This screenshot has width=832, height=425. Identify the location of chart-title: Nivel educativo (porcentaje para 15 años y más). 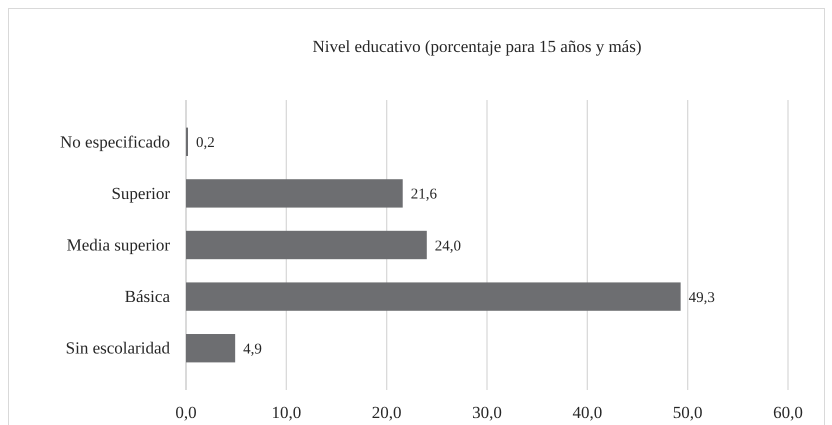
(477, 46).